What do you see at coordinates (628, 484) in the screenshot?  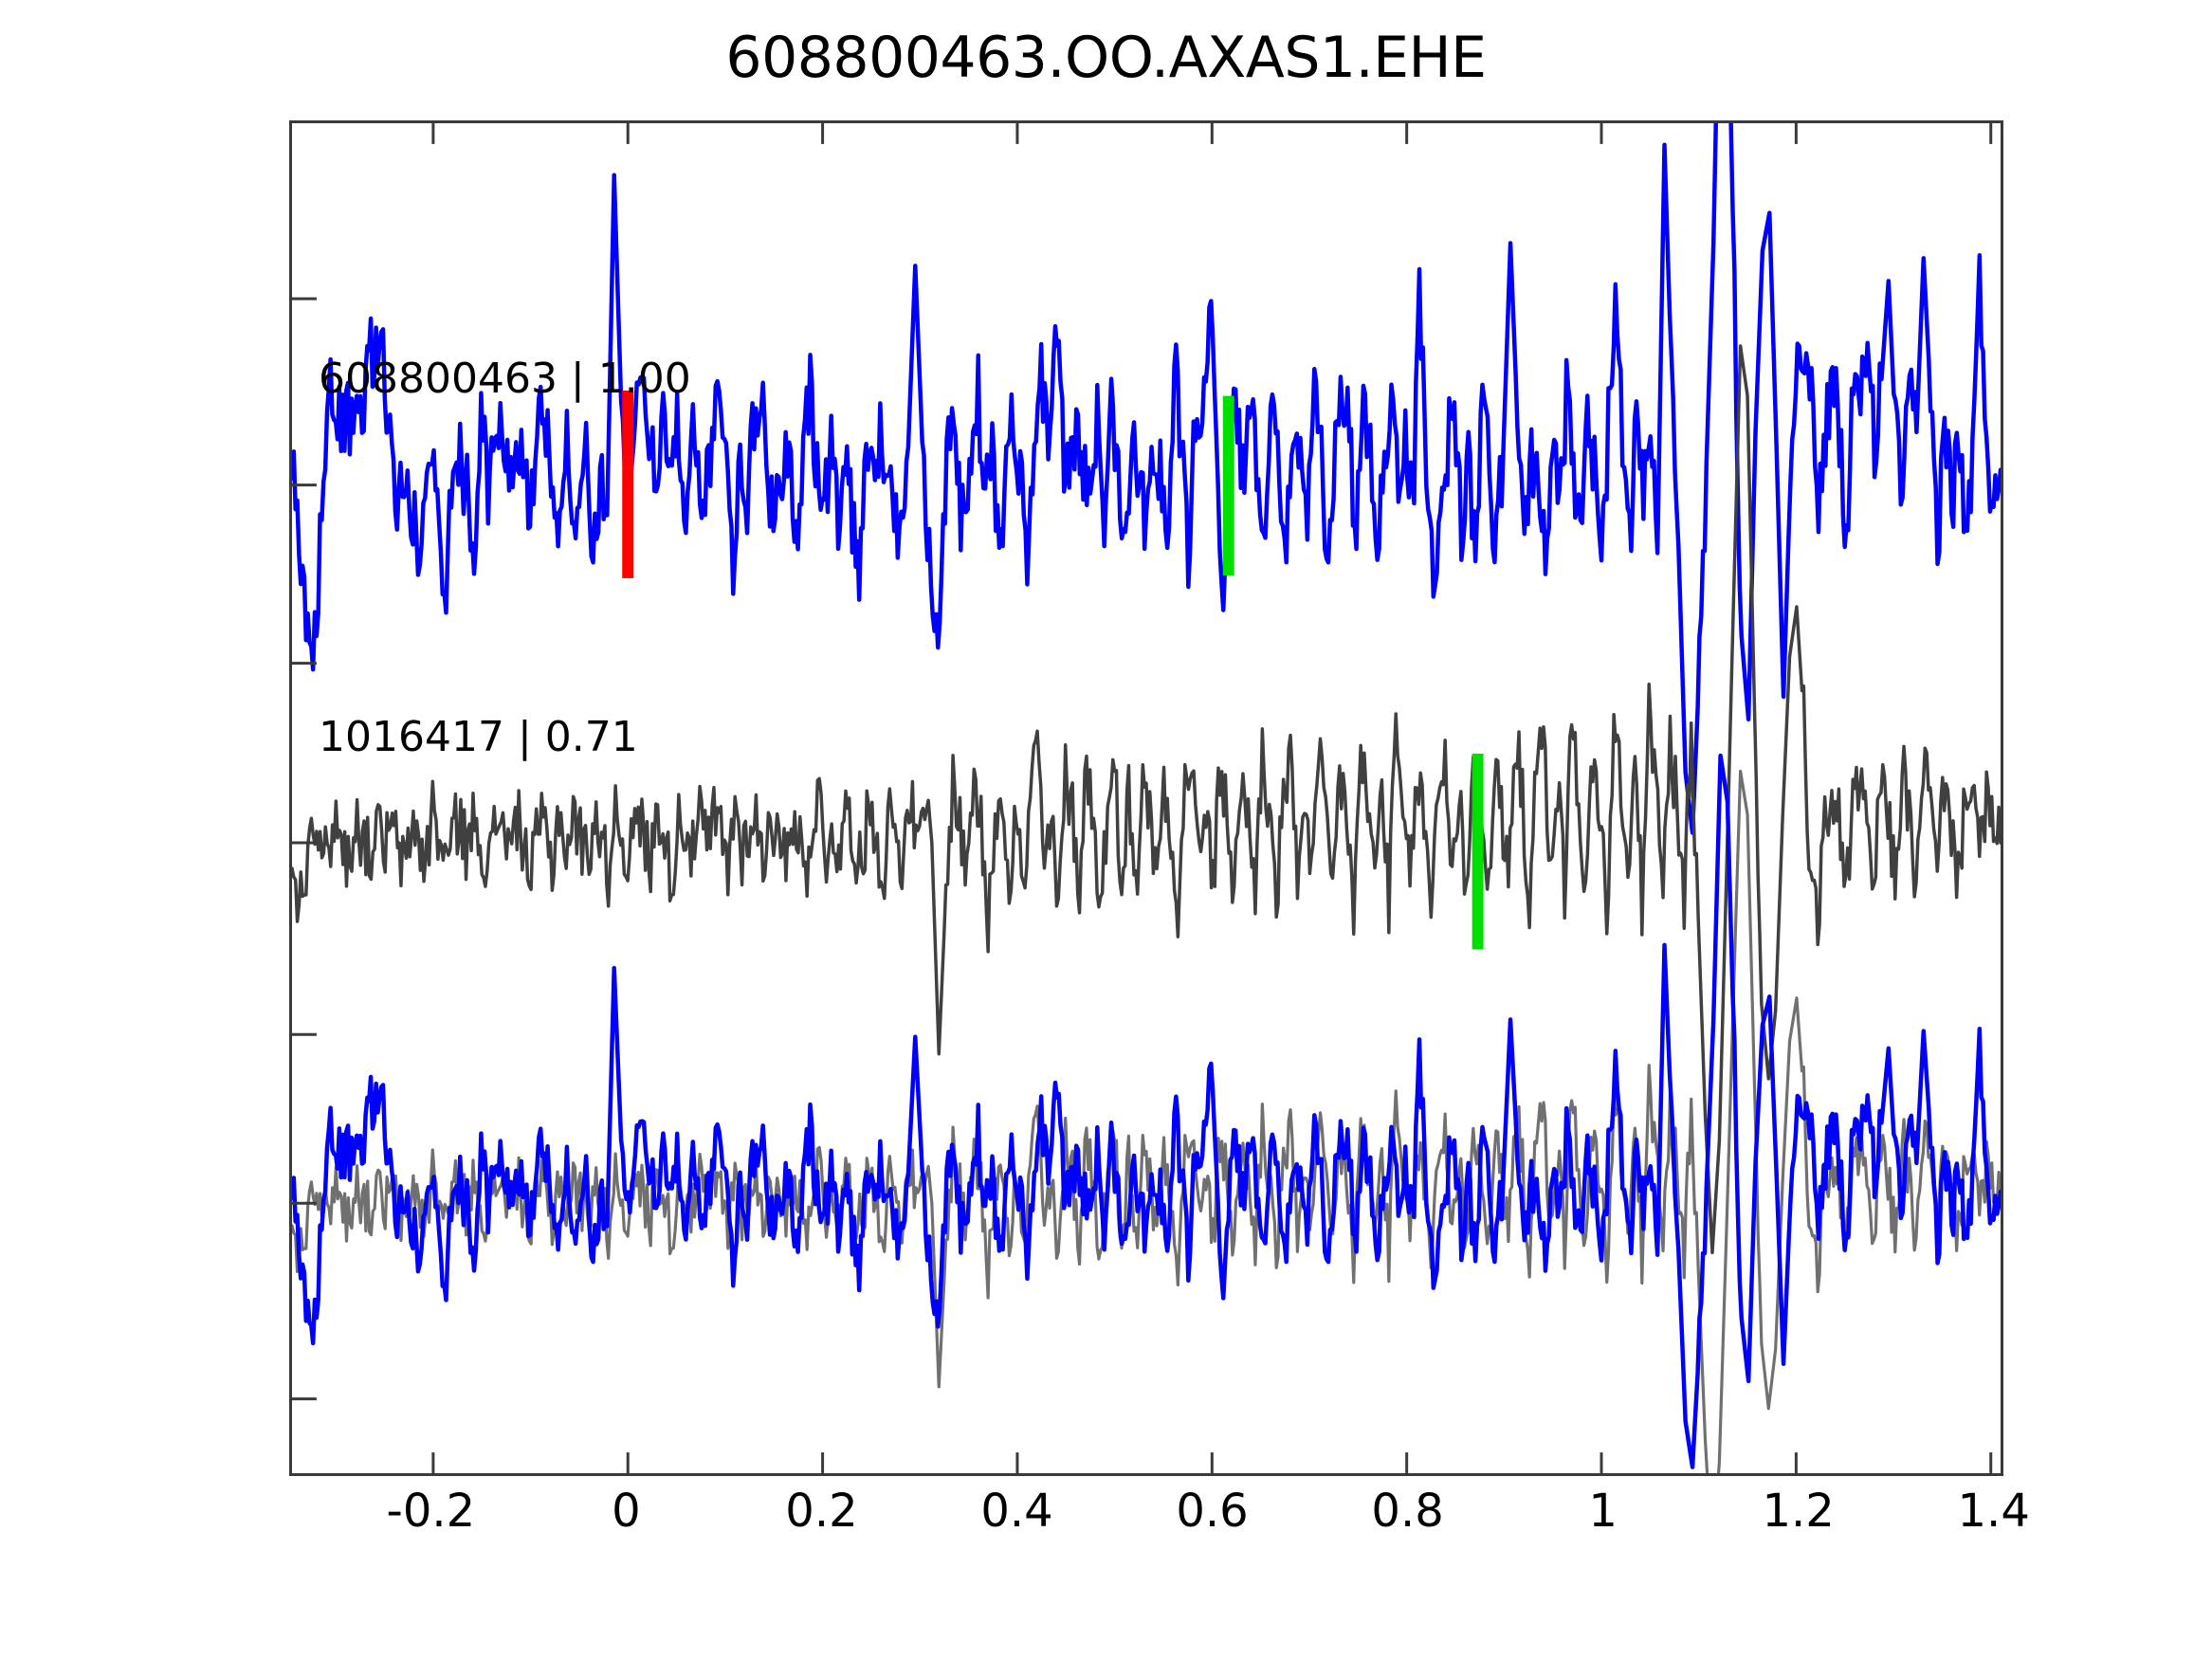 I see `pick-marker-red` at bounding box center [628, 484].